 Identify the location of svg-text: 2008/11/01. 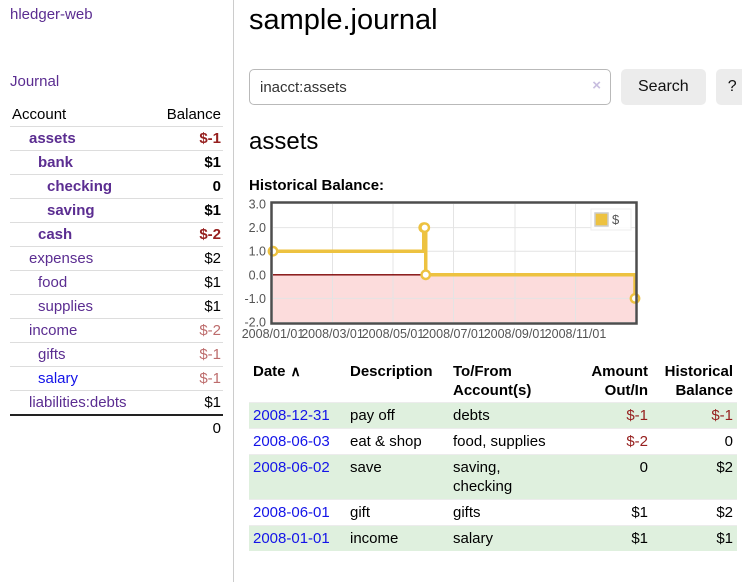
(576, 334).